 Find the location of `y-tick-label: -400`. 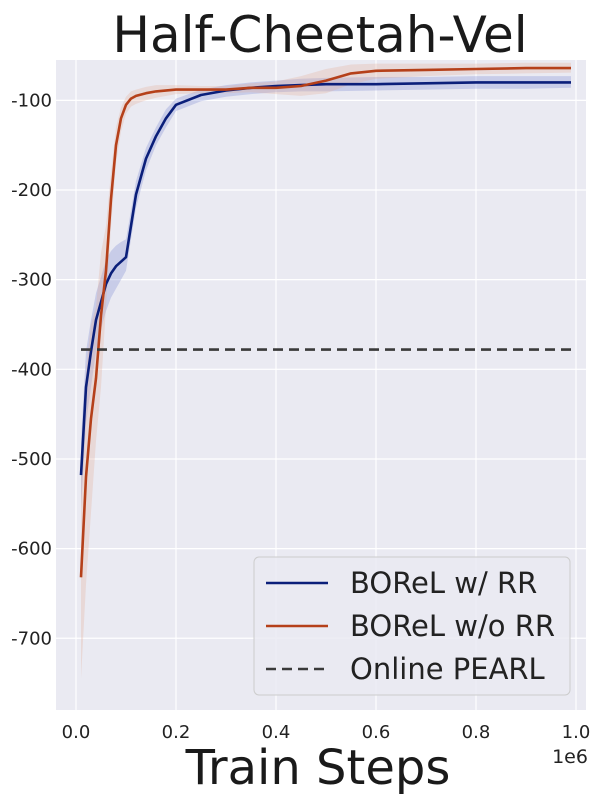

y-tick-label: -400 is located at coordinates (31, 369).